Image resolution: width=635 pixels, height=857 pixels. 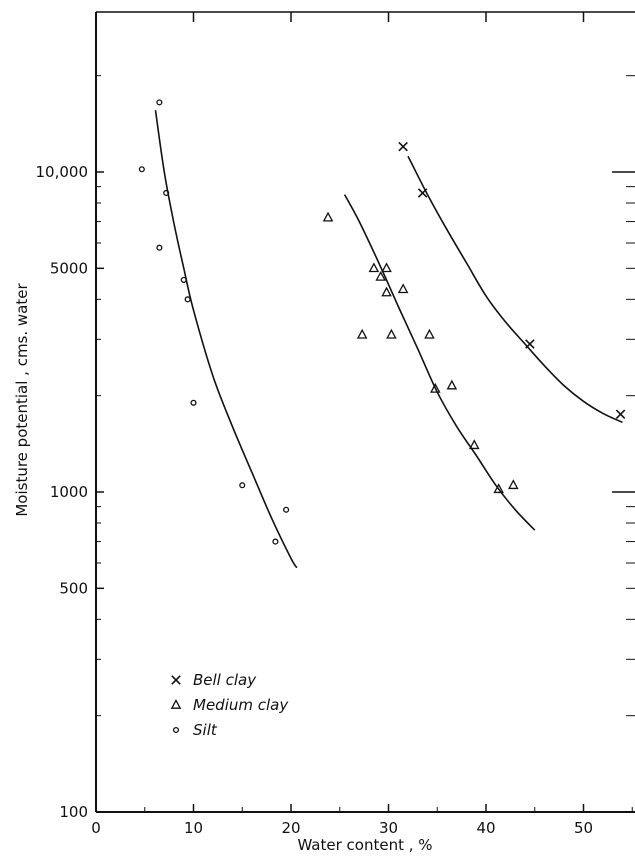 What do you see at coordinates (69, 492) in the screenshot?
I see `y-tick-label: 1000` at bounding box center [69, 492].